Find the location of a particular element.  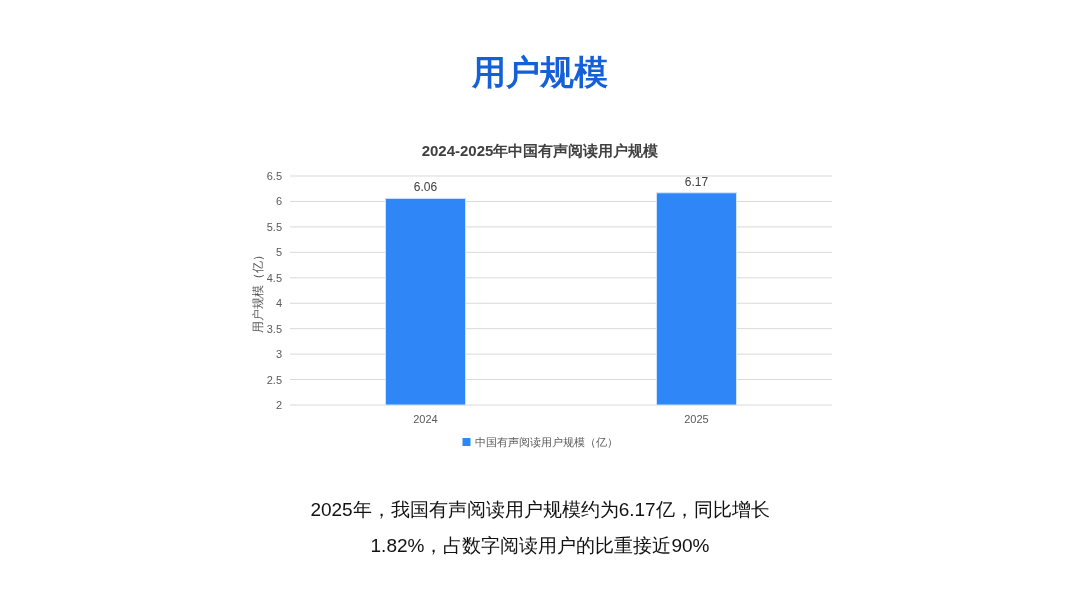

data-label: 6.06 is located at coordinates (425, 187).